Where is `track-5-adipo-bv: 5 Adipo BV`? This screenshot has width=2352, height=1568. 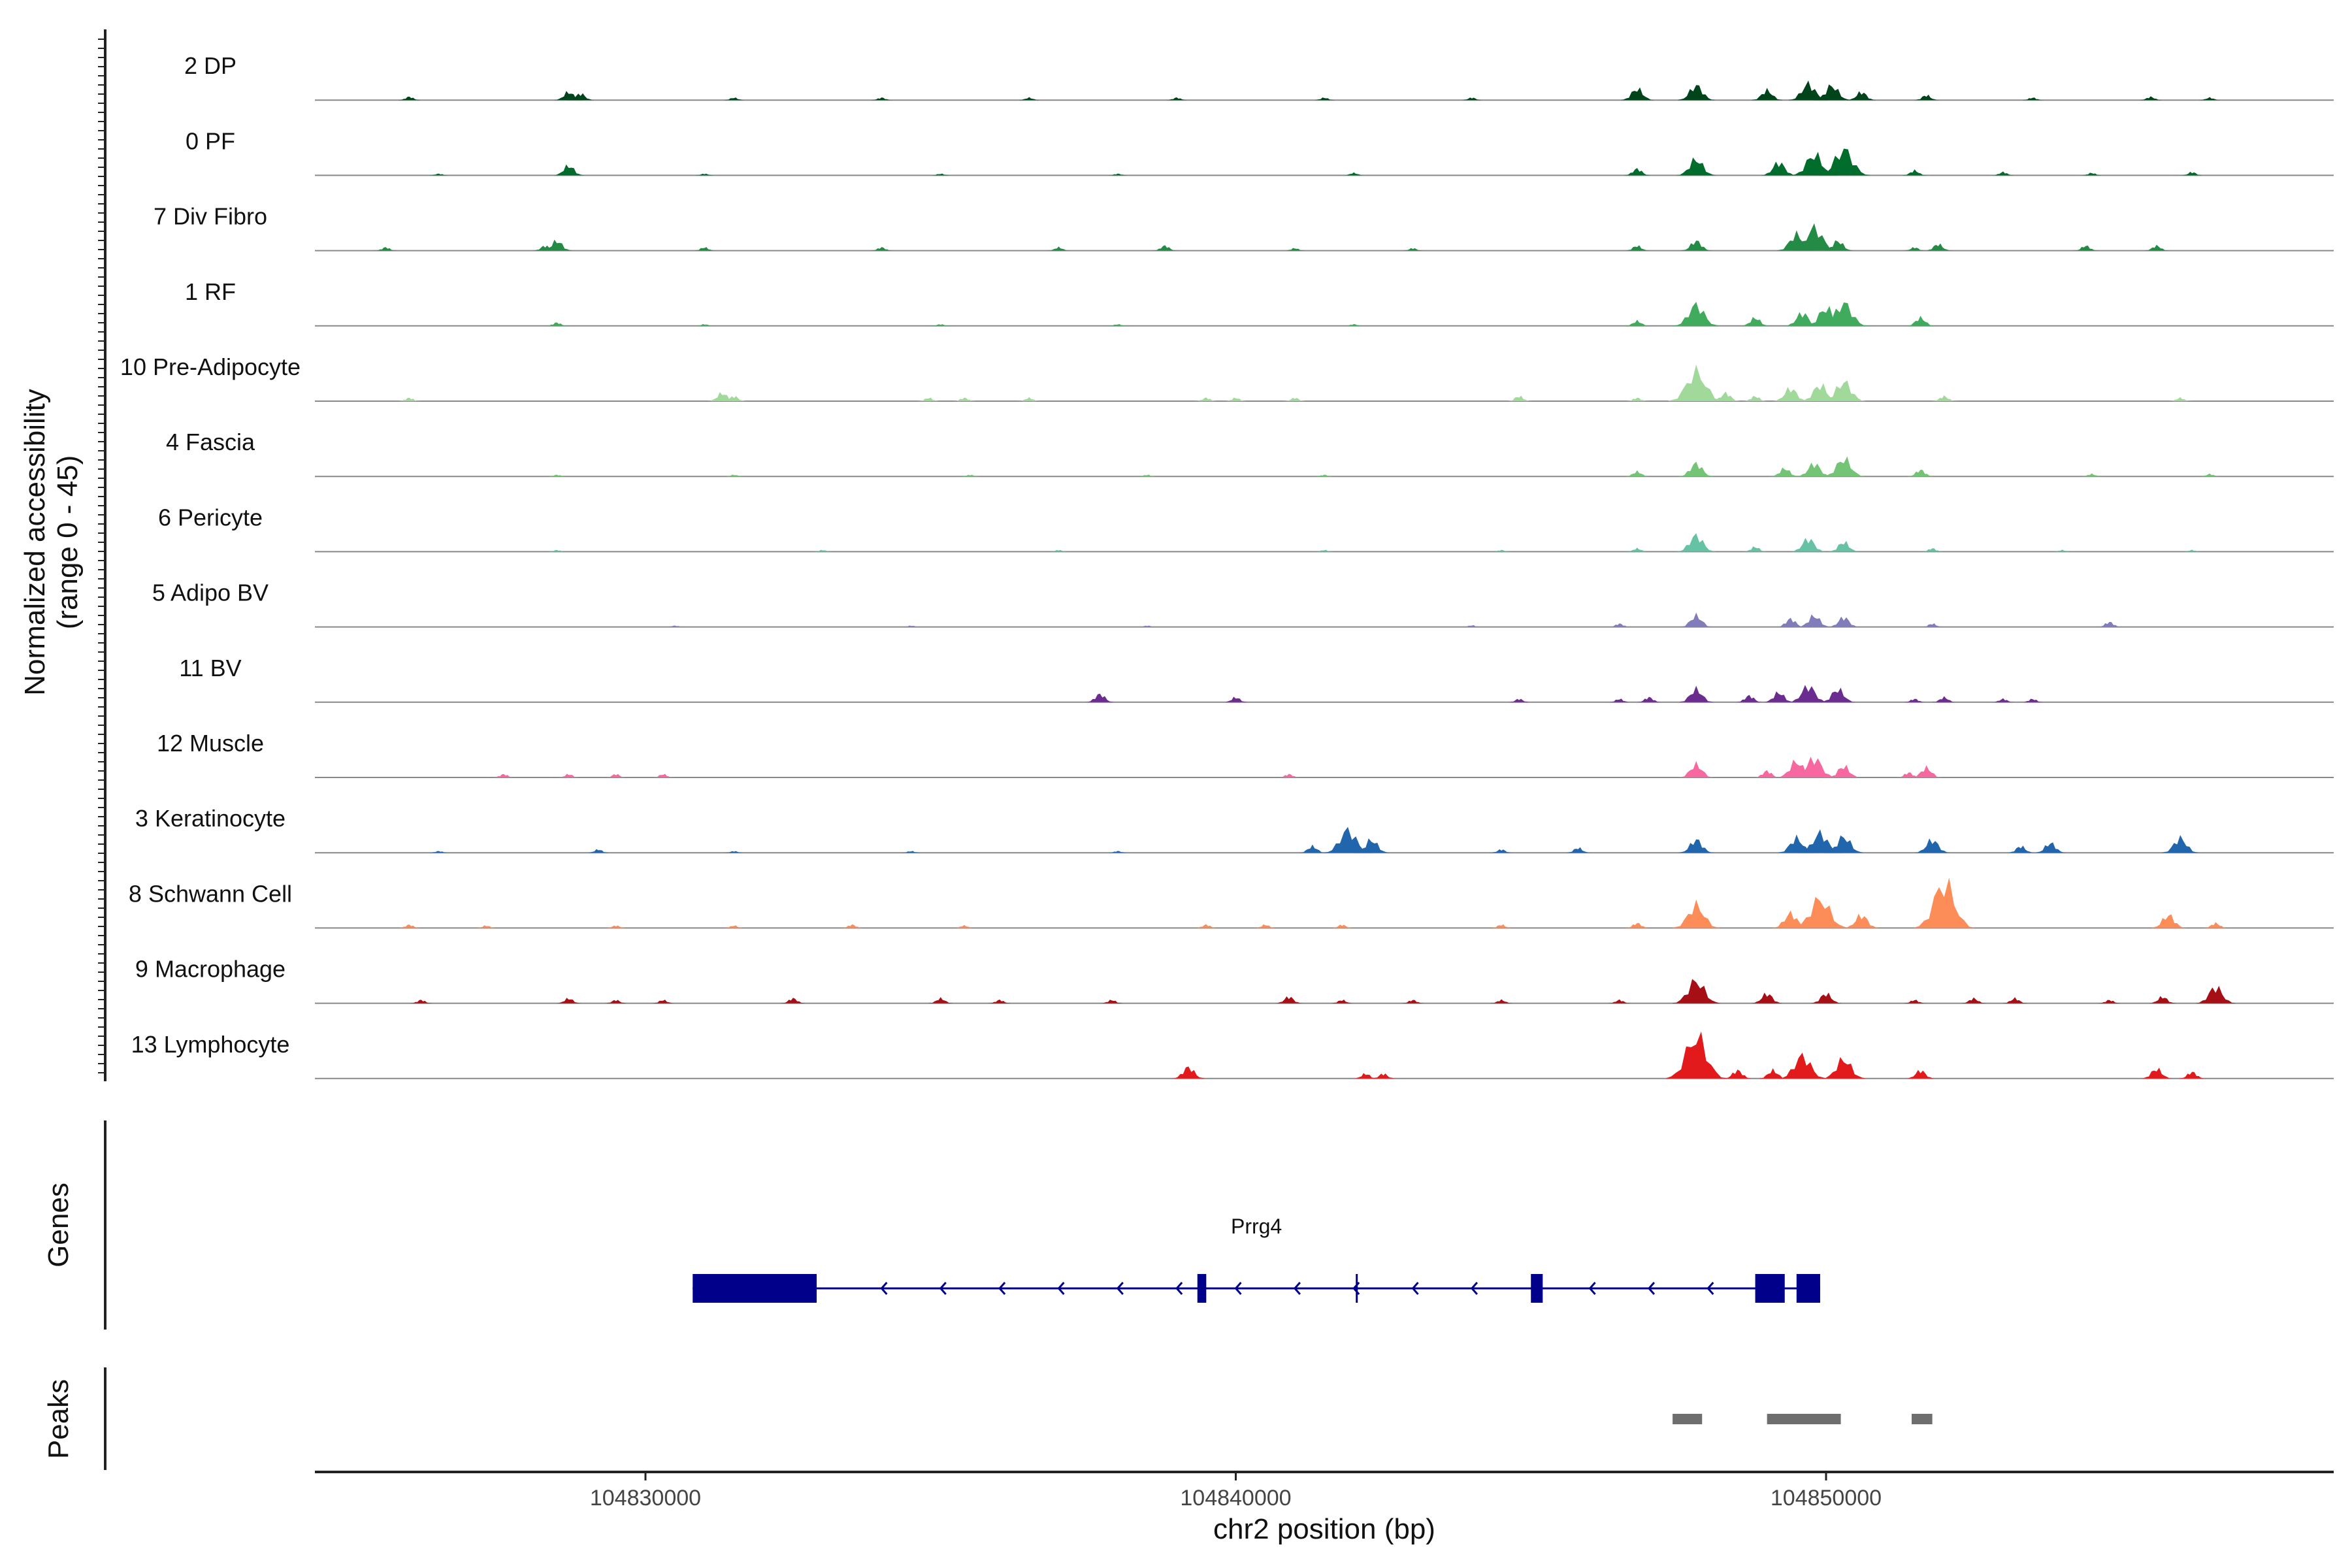 track-5-adipo-bv: 5 Adipo BV is located at coordinates (1243, 604).